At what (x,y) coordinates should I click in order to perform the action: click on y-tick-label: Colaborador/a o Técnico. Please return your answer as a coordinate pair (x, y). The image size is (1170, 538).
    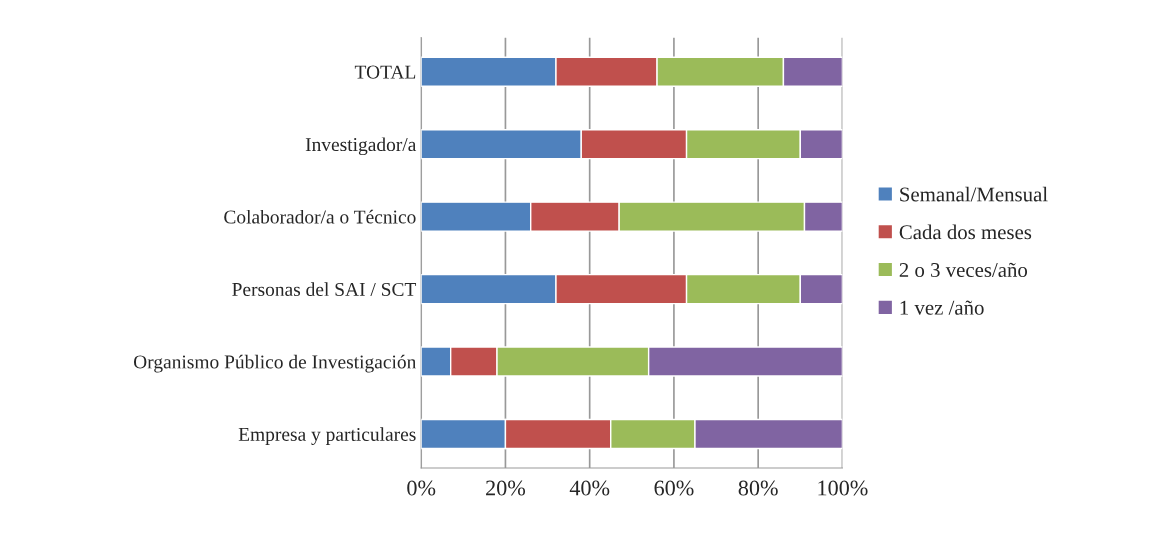
    Looking at the image, I should click on (320, 216).